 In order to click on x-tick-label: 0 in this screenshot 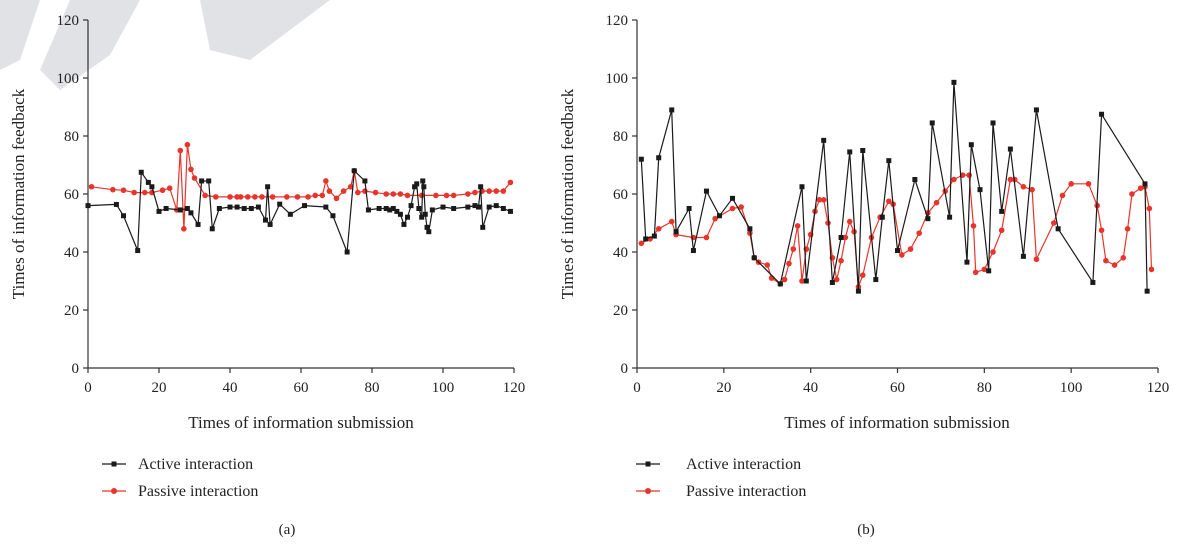, I will do `click(637, 388)`.